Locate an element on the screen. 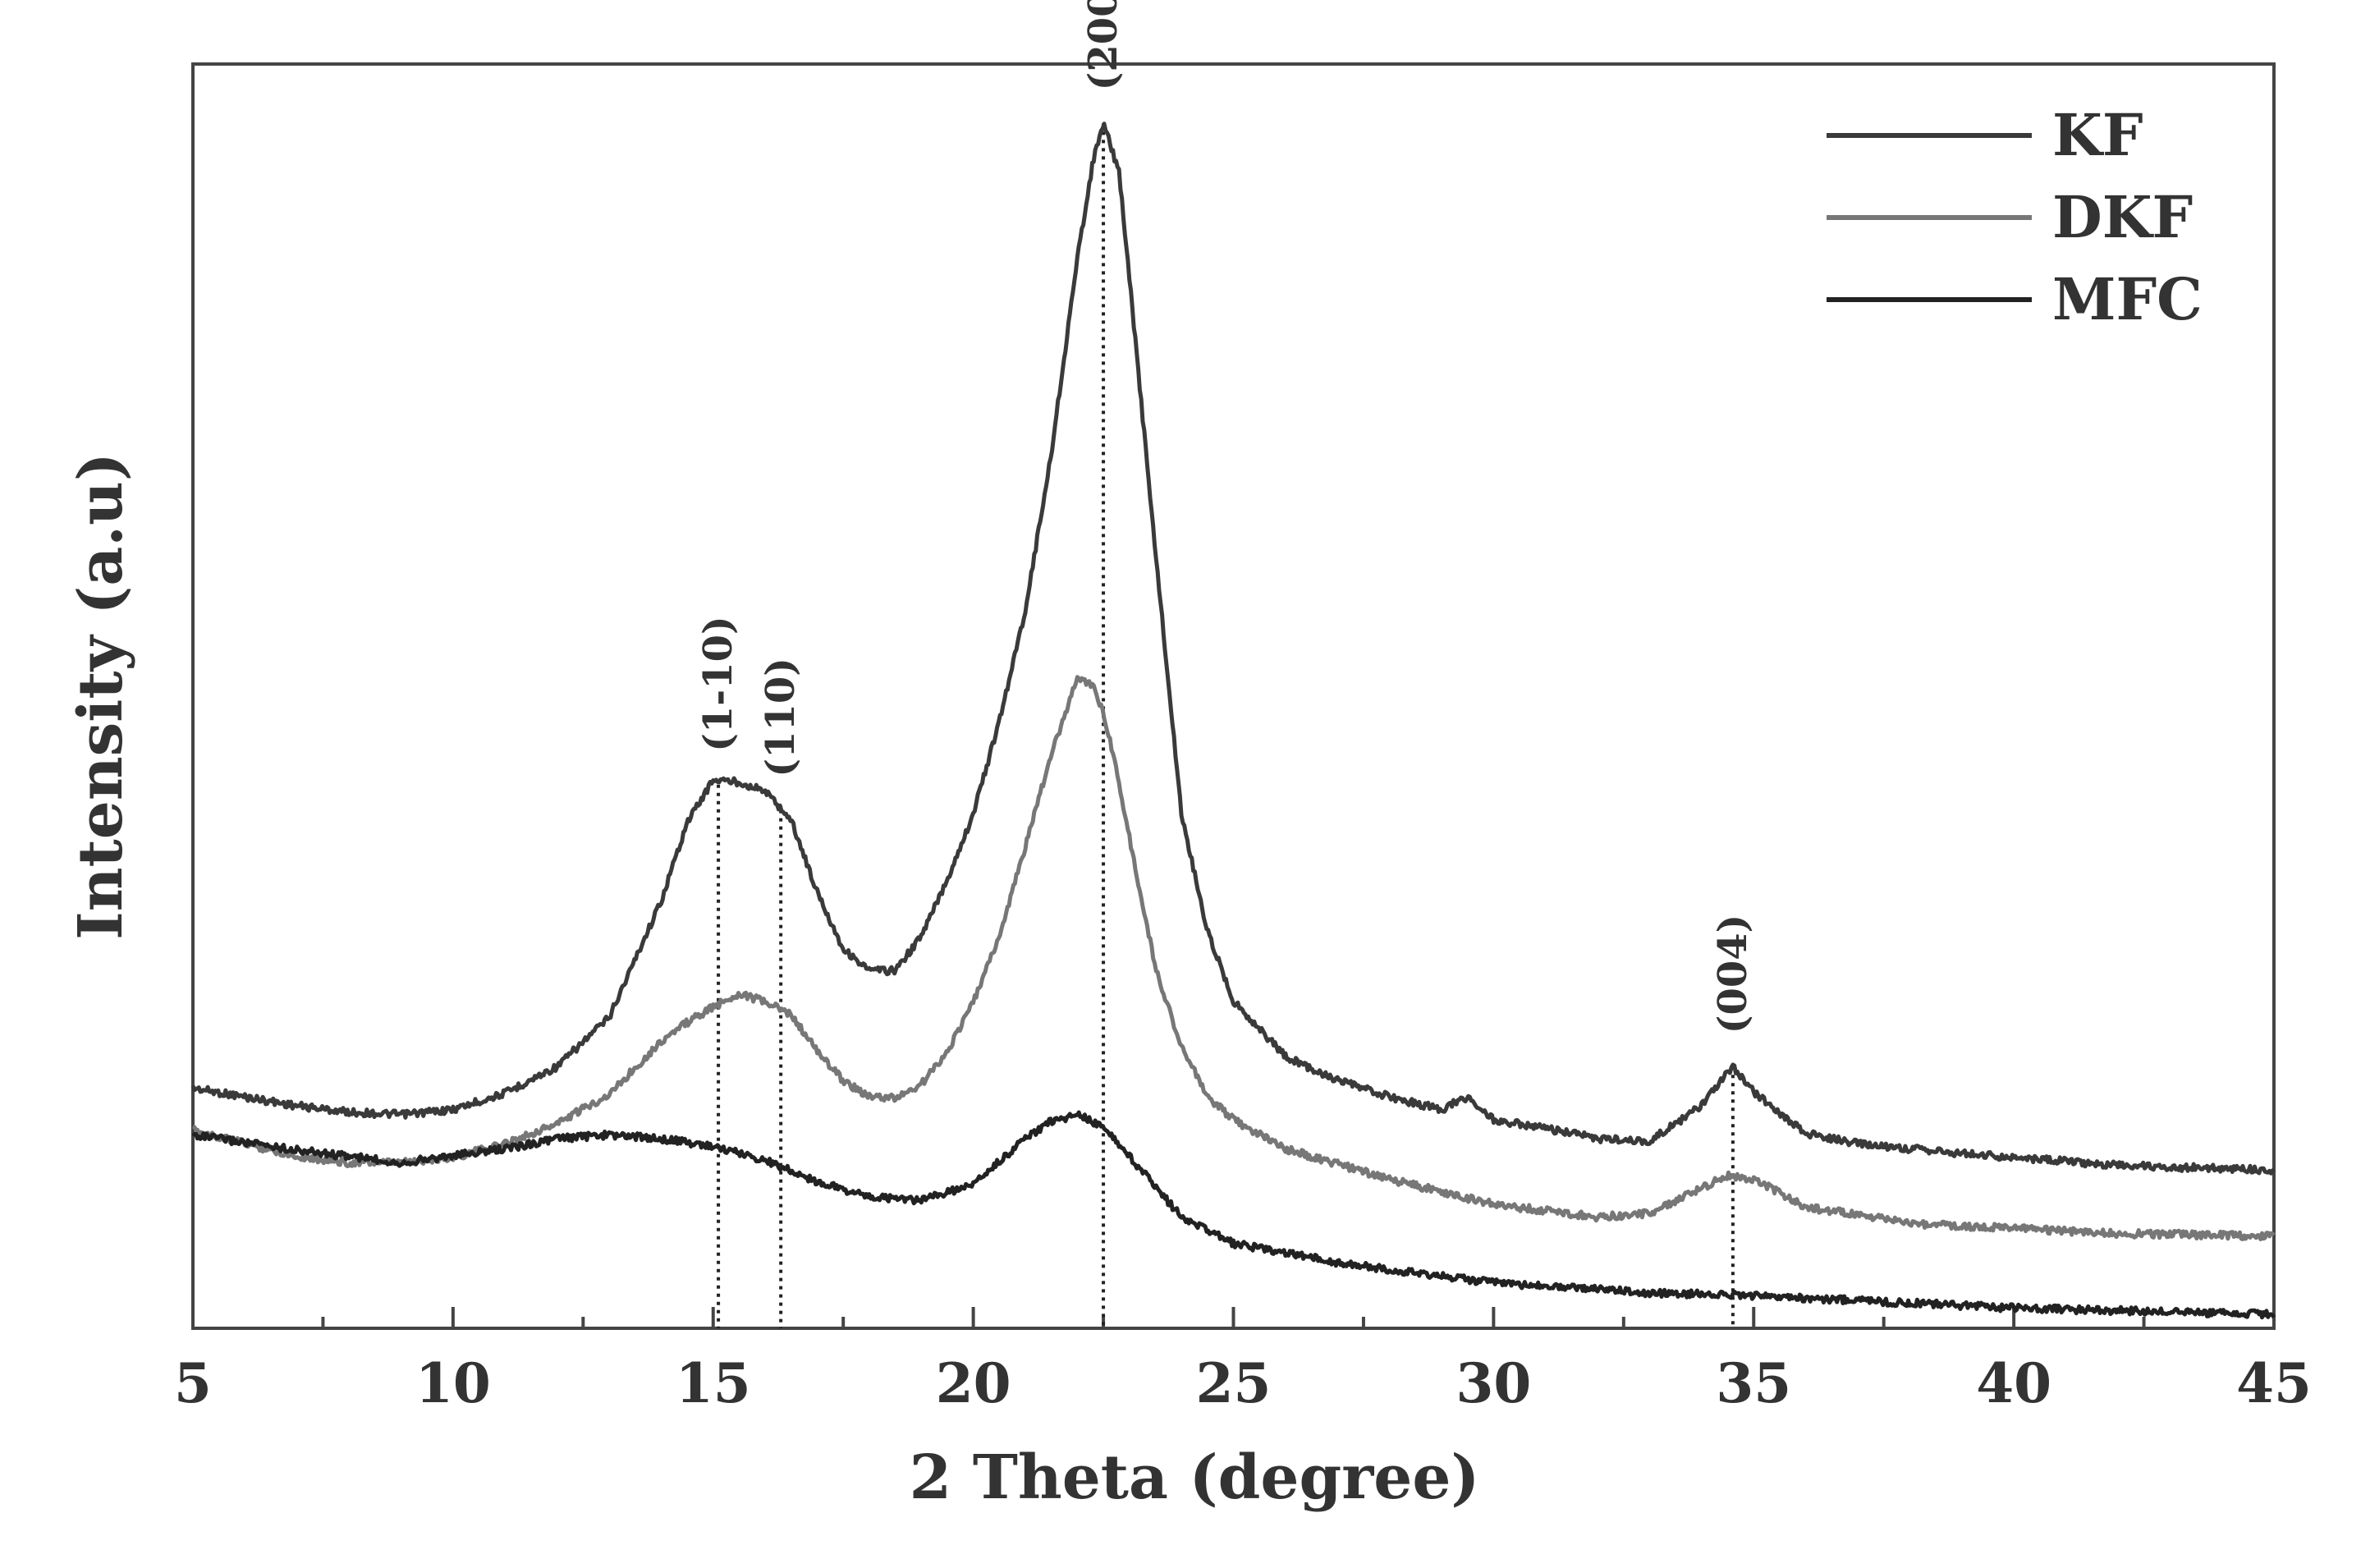 This screenshot has height=1568, width=2370. legend: KF DKF MFC is located at coordinates (2015, 217).